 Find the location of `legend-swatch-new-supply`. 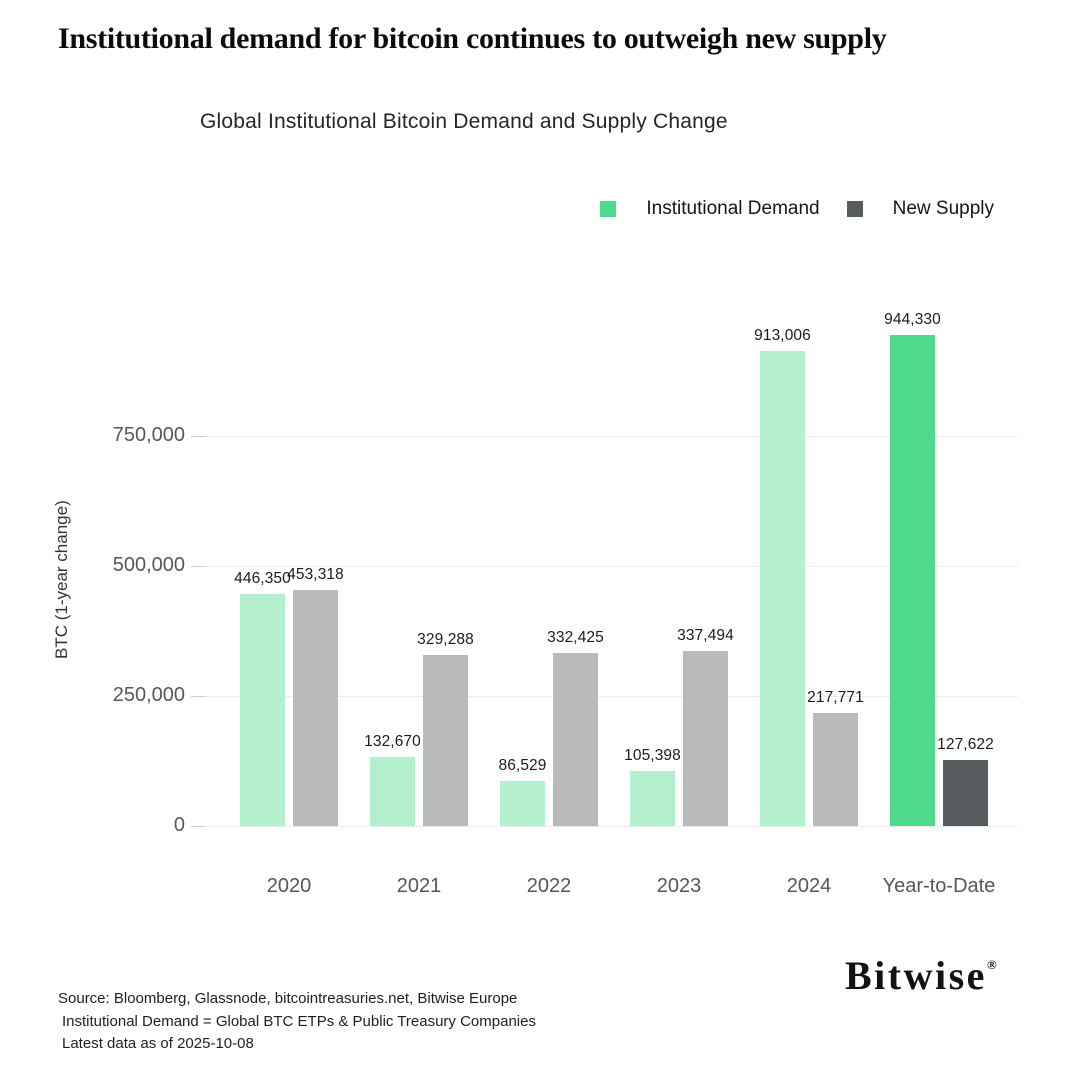

legend-swatch-new-supply is located at coordinates (854, 209).